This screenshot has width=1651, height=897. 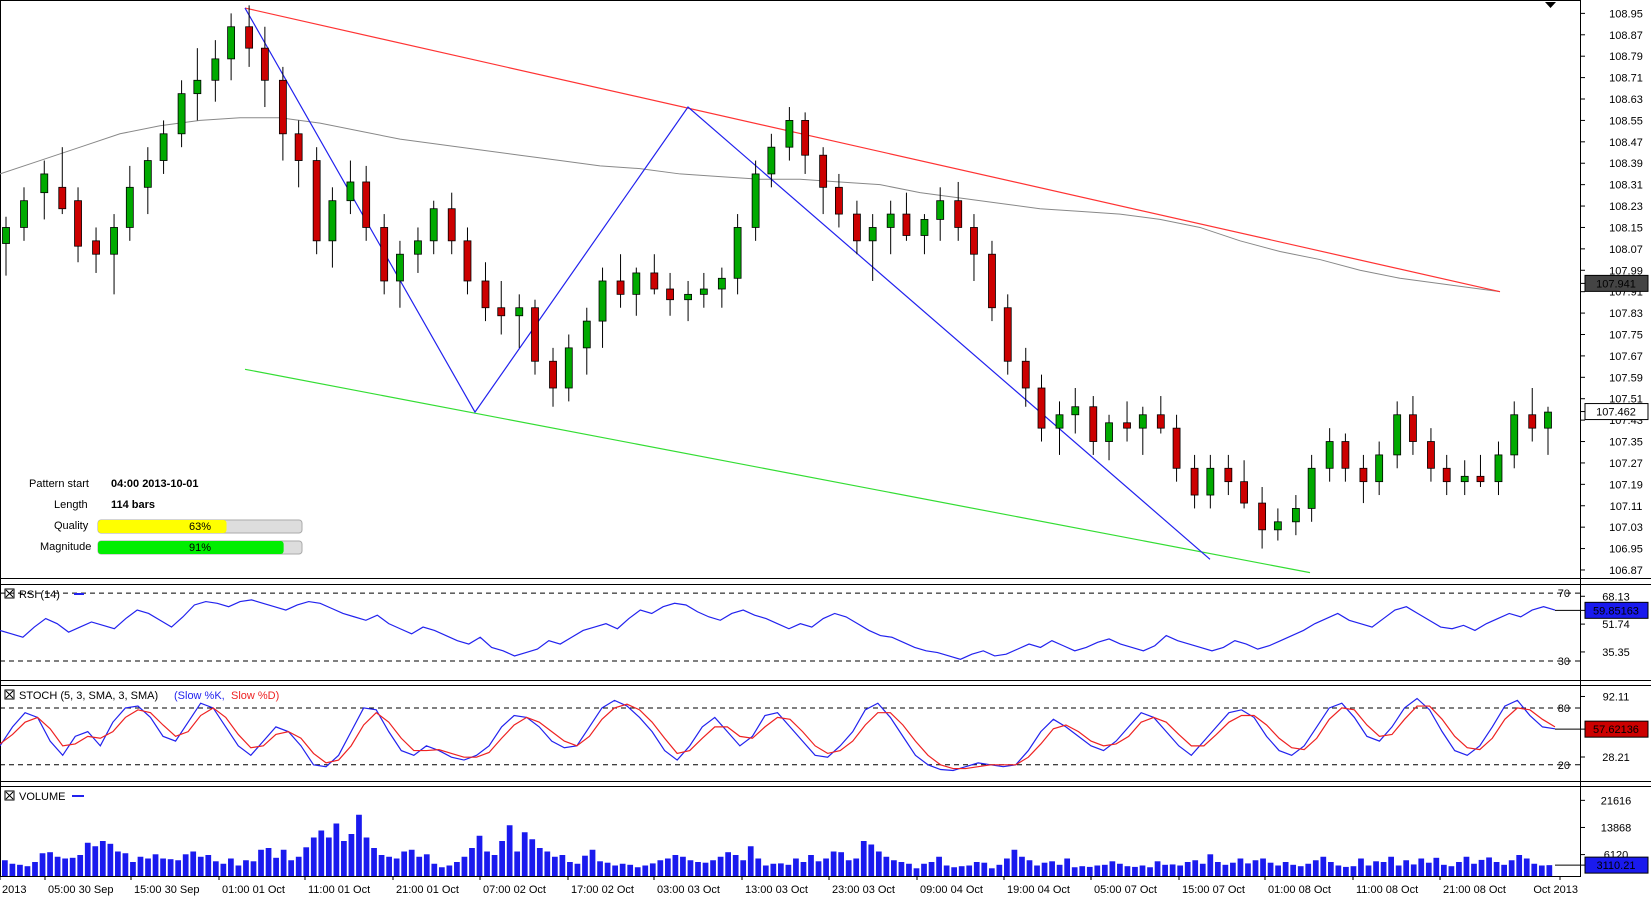 I want to click on close-cross-icon, so click(x=9, y=593).